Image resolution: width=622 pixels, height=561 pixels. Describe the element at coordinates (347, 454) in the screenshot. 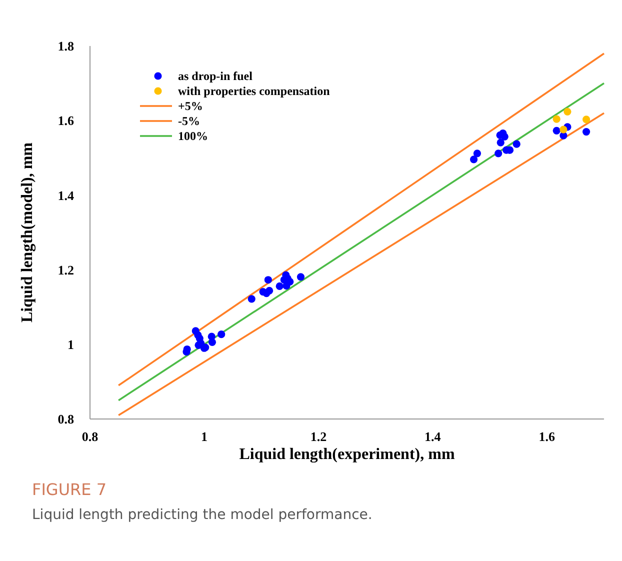

I see `x-axis-title: Liquid length(experiment), mm` at that location.